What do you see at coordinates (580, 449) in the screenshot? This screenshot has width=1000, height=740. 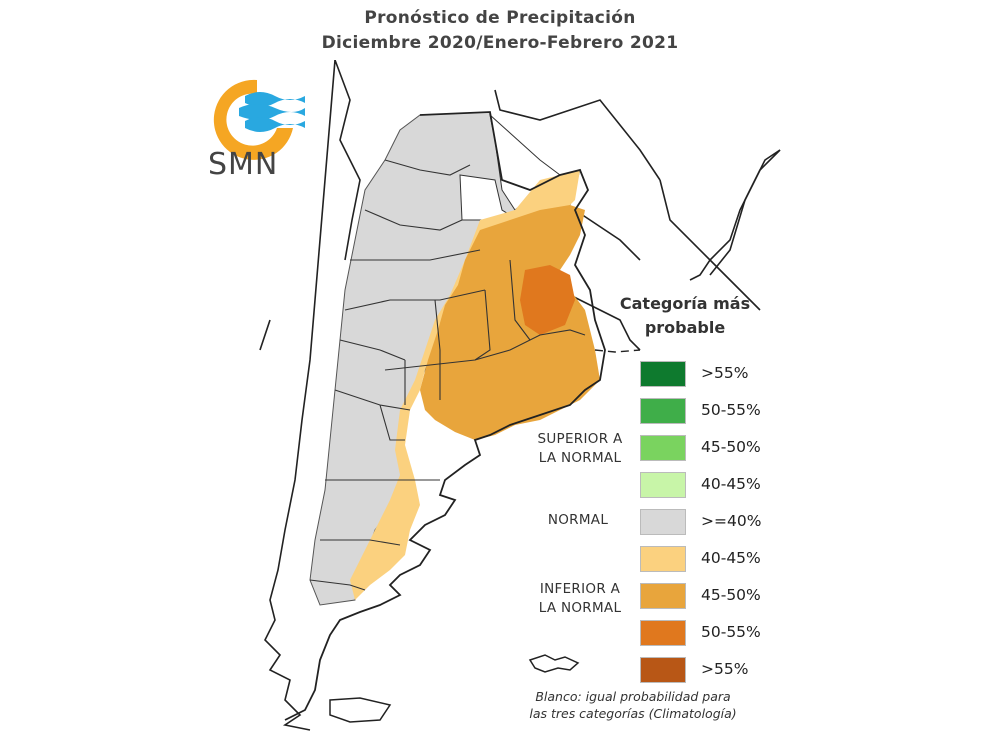 I see `legend-group-superior: SUPERIOR A LA NORMAL` at bounding box center [580, 449].